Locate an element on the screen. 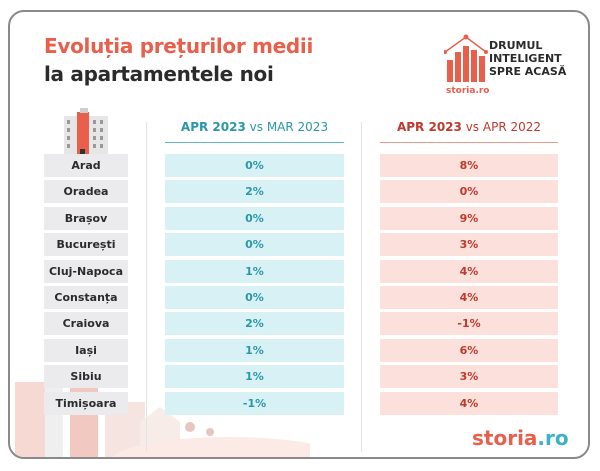  slogan-line: INTELIGENT is located at coordinates (525, 58).